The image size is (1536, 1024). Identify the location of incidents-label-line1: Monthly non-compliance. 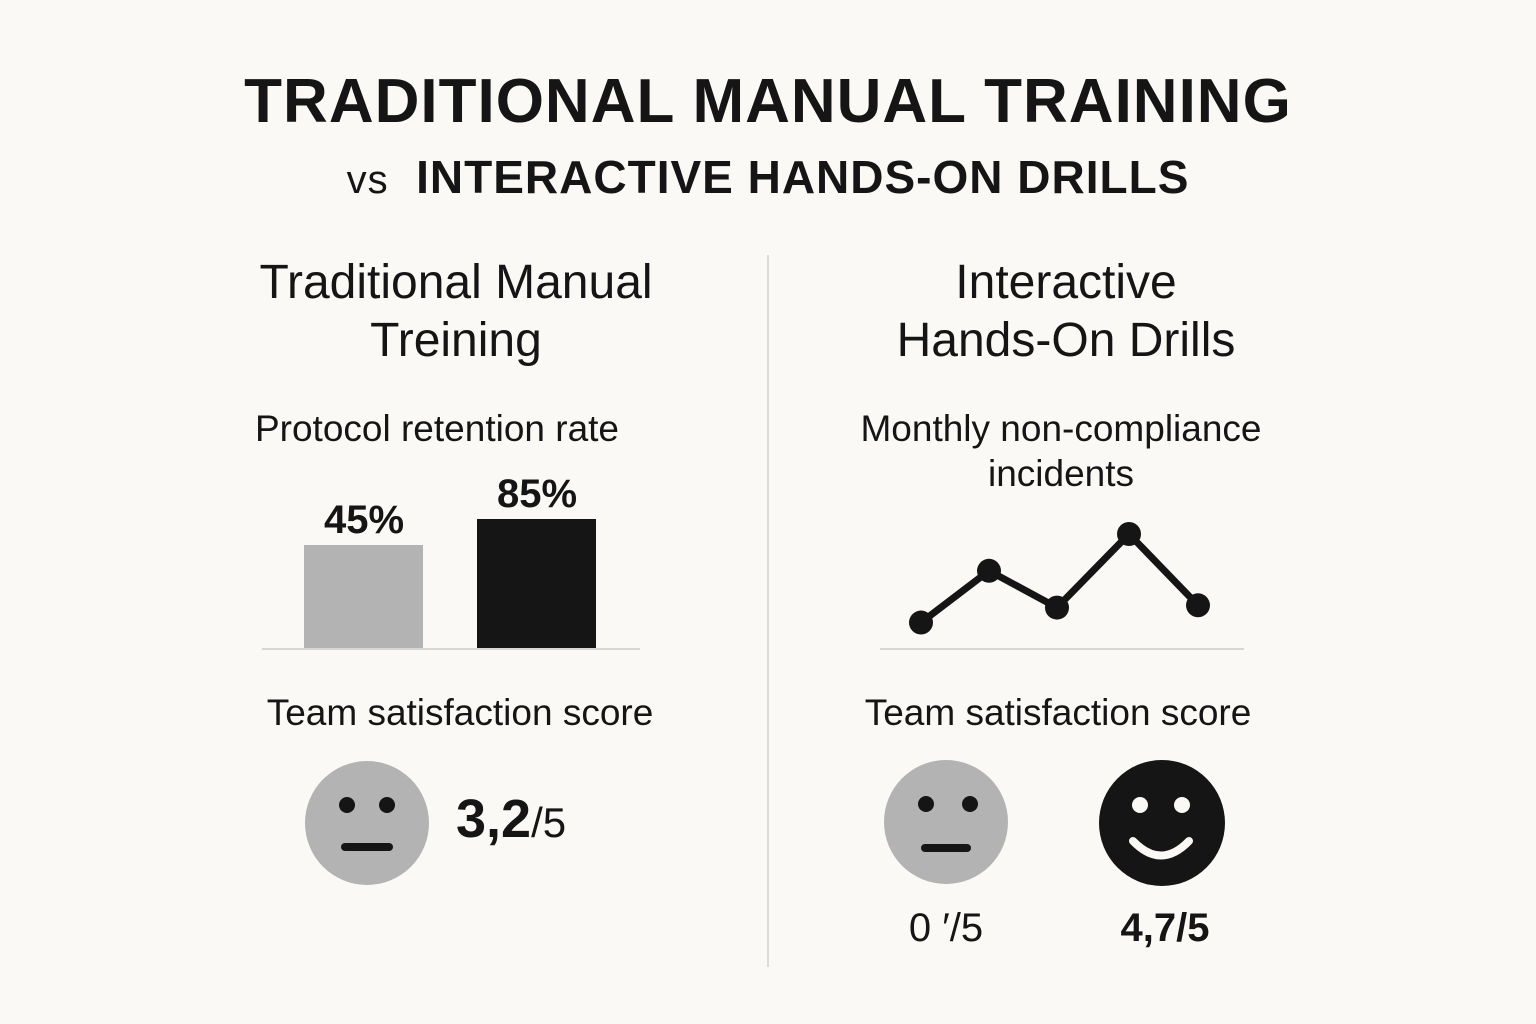
(1061, 428).